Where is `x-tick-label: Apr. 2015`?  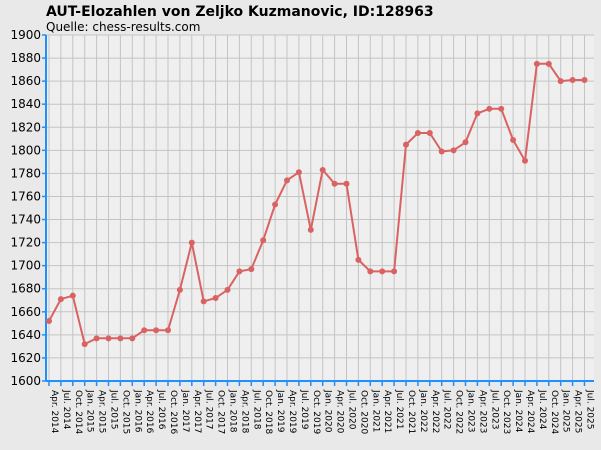 x-tick-label: Apr. 2015 is located at coordinates (102, 411).